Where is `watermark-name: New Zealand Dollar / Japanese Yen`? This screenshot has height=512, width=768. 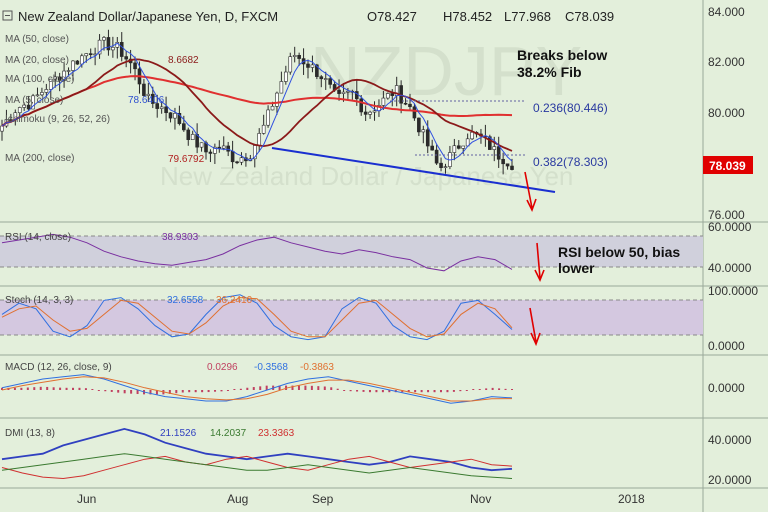 watermark-name: New Zealand Dollar / Japanese Yen is located at coordinates (366, 176).